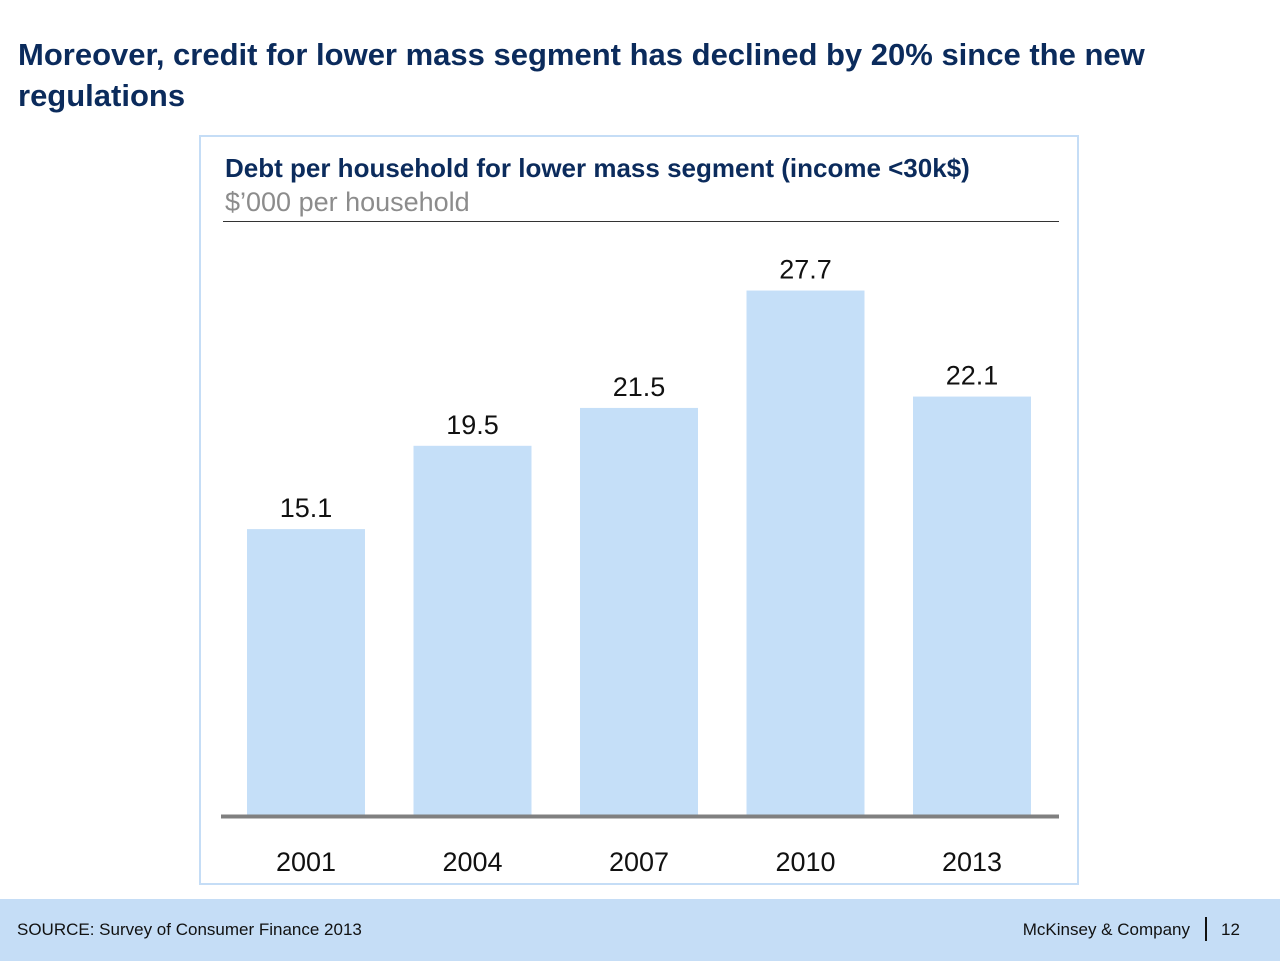  I want to click on bar-2004, so click(472, 630).